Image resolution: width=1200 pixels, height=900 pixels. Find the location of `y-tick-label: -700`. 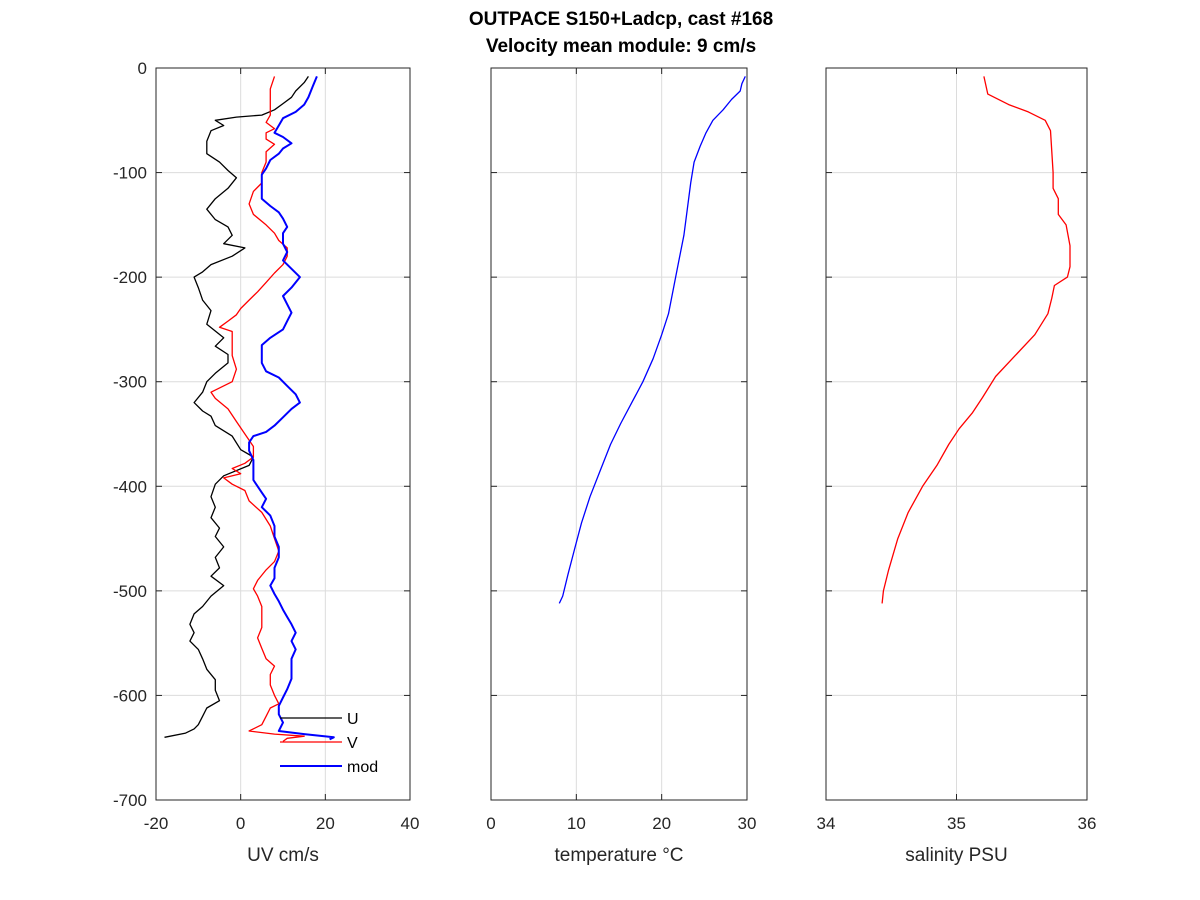

y-tick-label: -700 is located at coordinates (130, 800).